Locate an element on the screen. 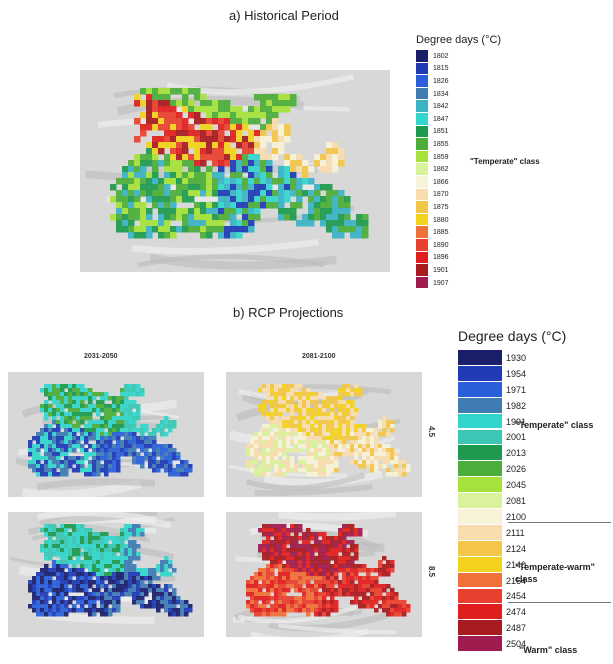  legend-entry: 2100 is located at coordinates (492, 517).